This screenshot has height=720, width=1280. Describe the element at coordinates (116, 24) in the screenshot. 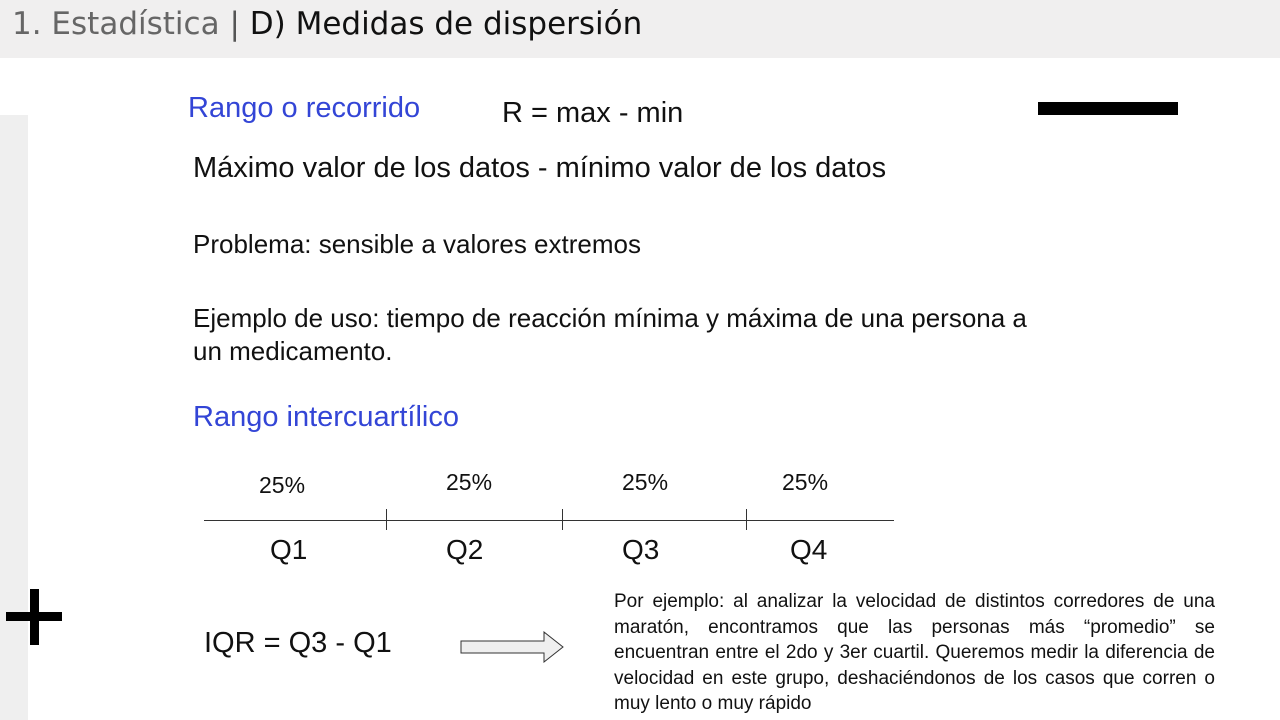

I see `header-section: 1. Estadística` at that location.